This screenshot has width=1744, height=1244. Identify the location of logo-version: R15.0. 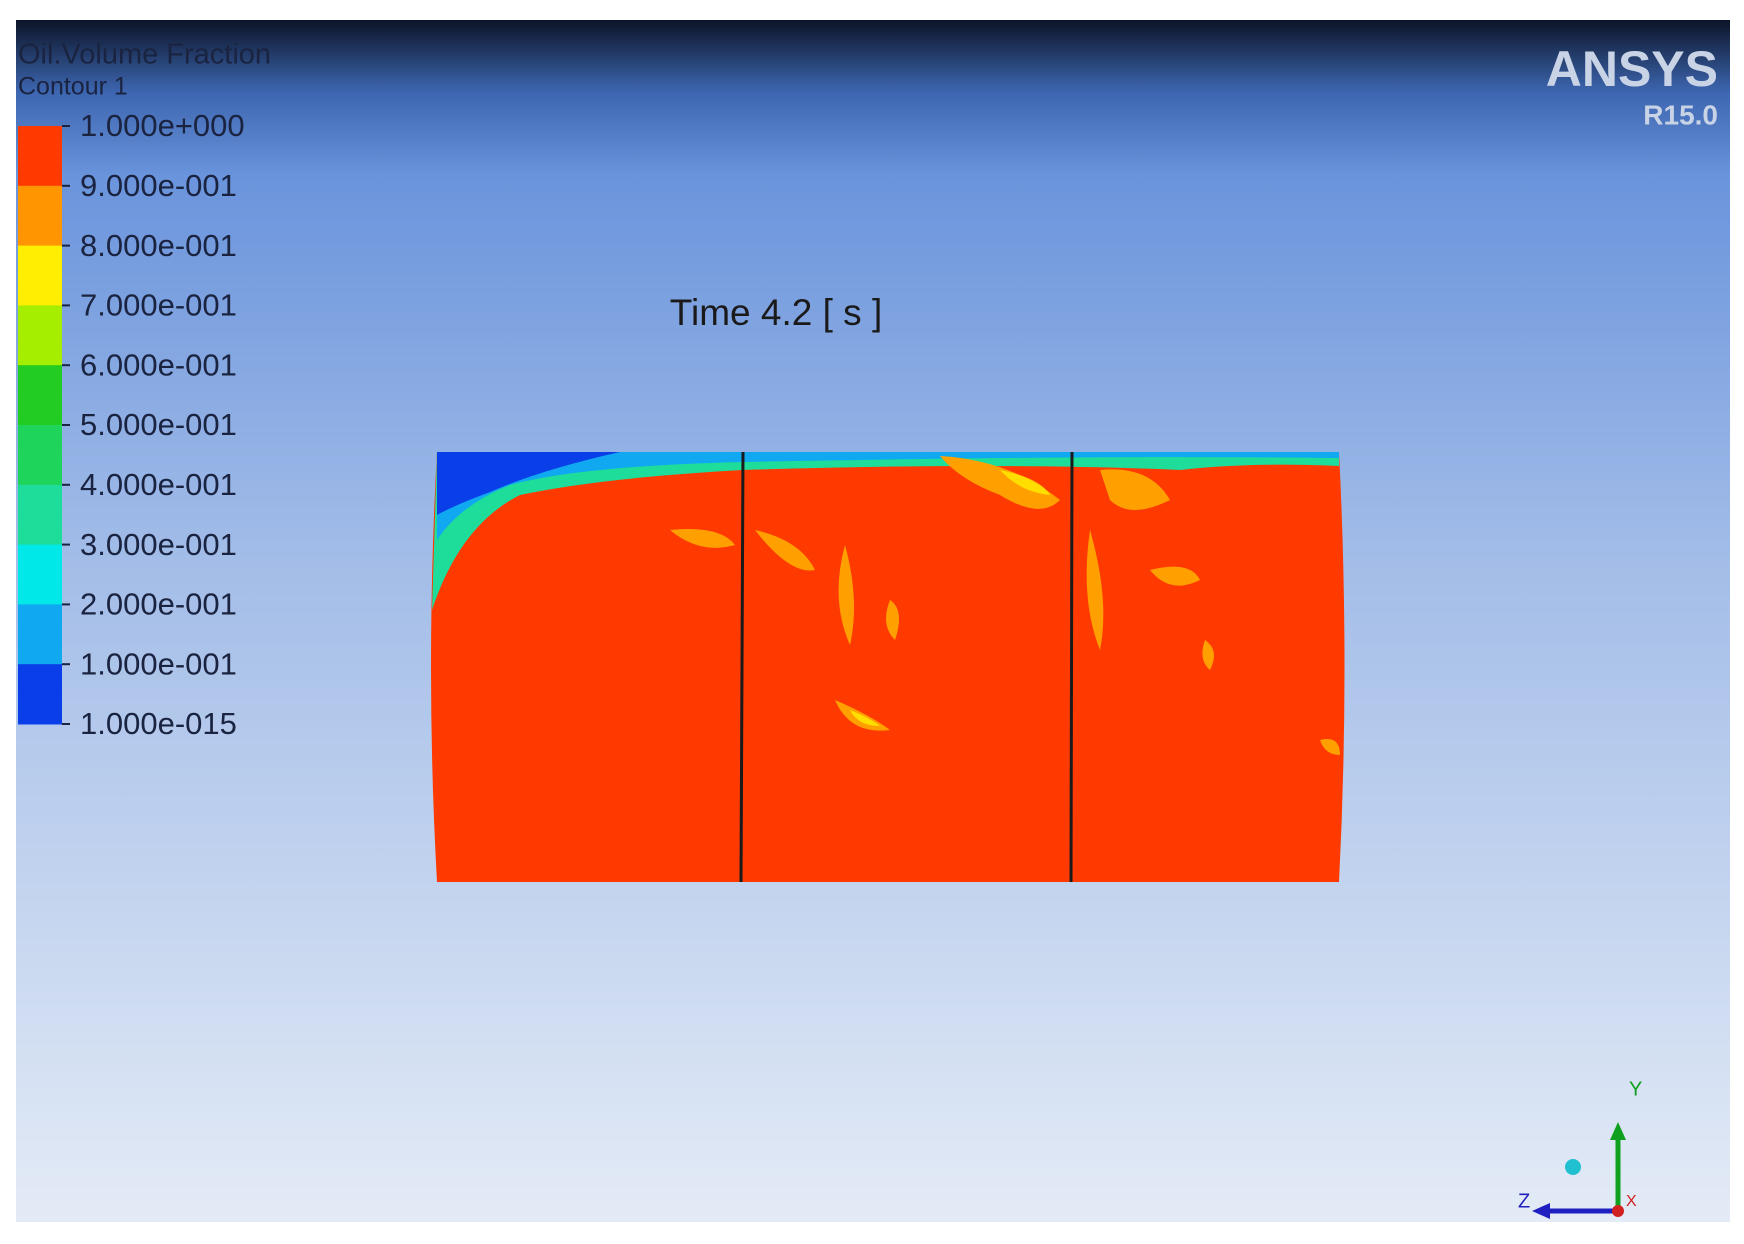
(1680, 114).